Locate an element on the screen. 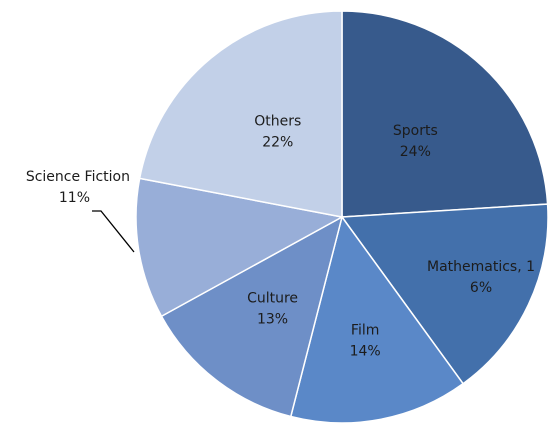 The height and width of the screenshot is (428, 549). slice-label-science-fiction: Science Fiction is located at coordinates (78, 177).